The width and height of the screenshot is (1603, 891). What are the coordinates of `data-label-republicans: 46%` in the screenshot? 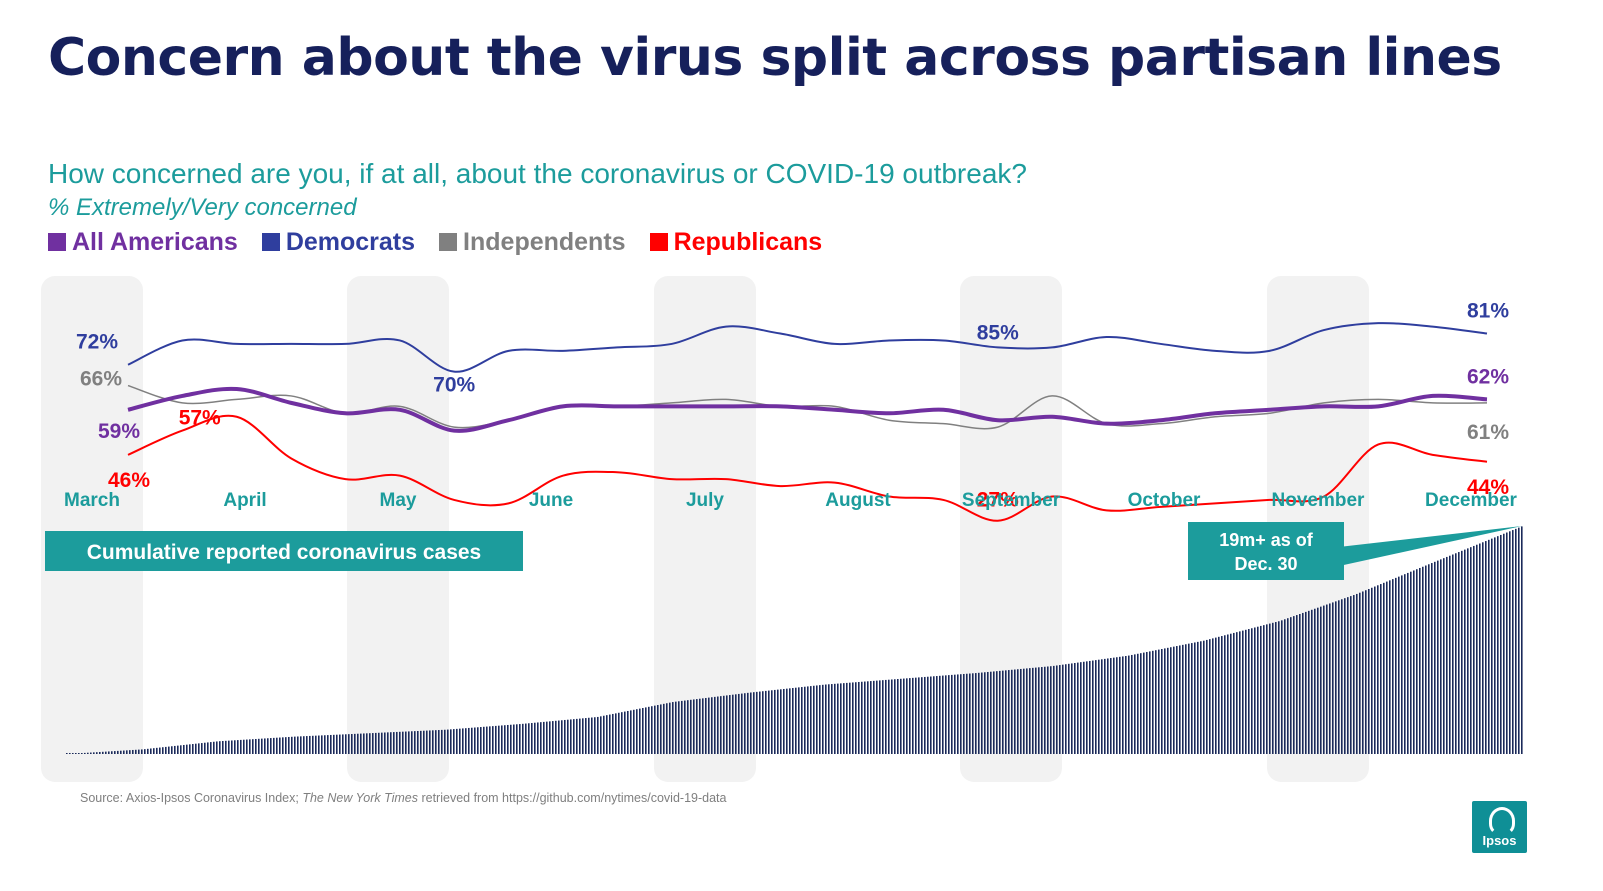 It's located at (129, 480).